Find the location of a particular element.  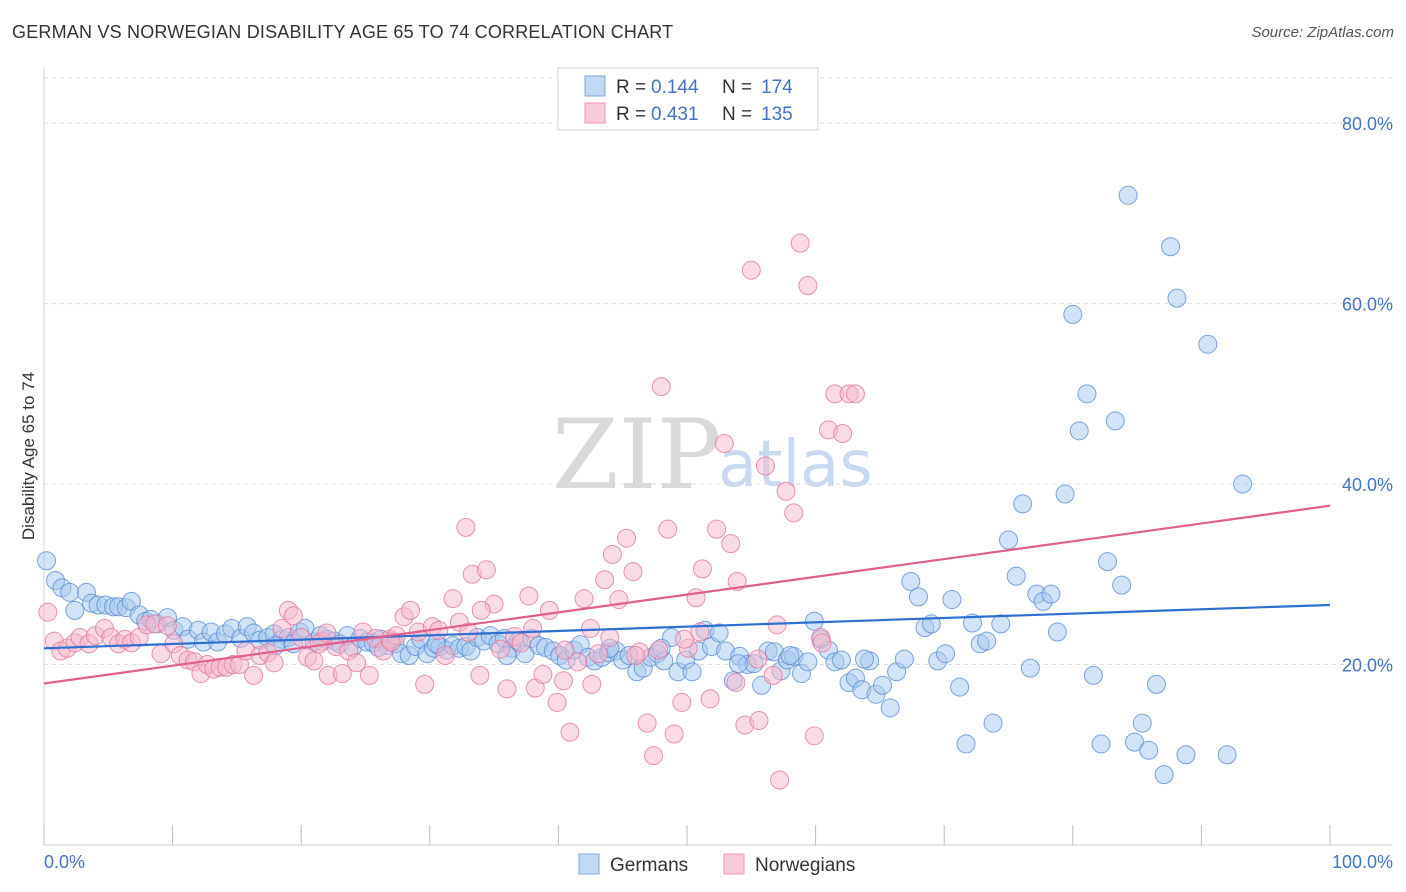

chart-source: Source: ZipAtlas.com is located at coordinates (1322, 32).